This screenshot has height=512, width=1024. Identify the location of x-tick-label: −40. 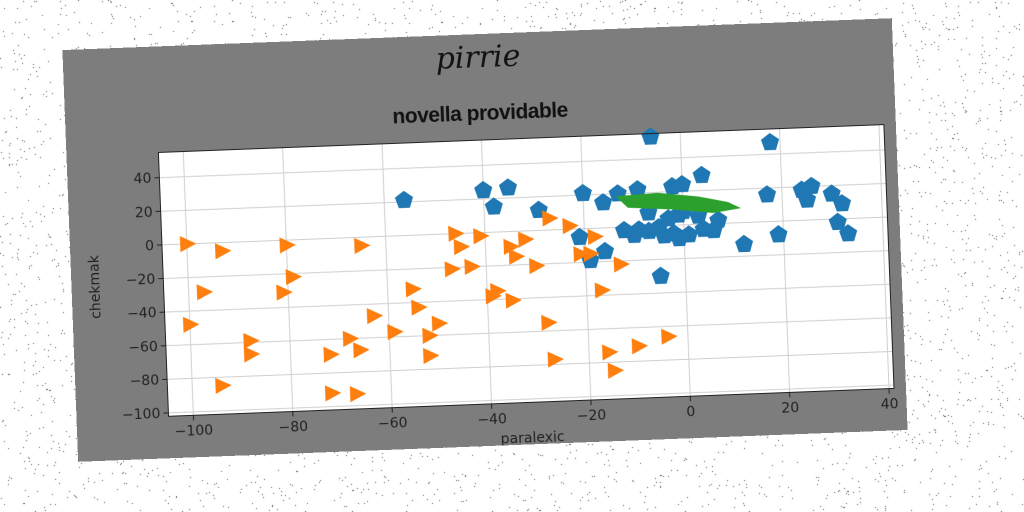
(492, 419).